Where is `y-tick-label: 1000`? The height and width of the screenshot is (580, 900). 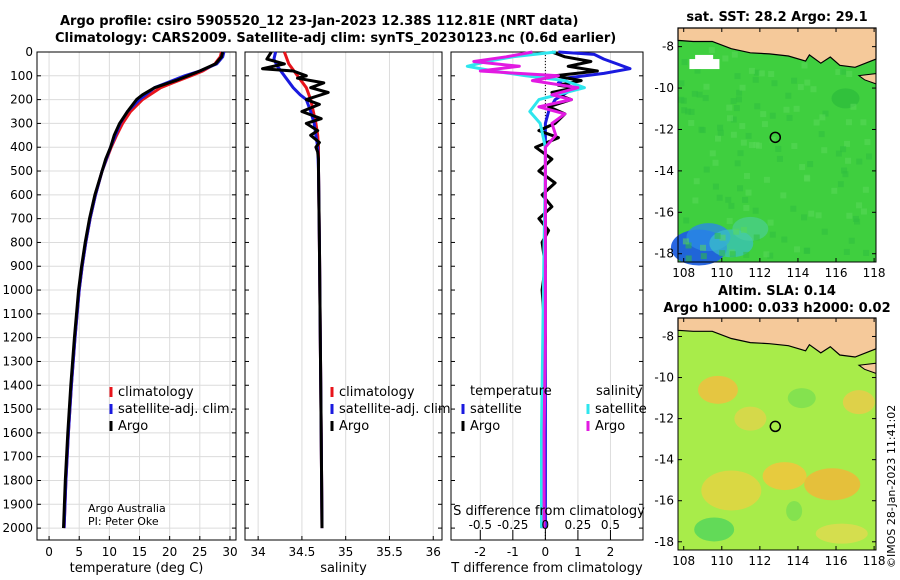
y-tick-label: 1000 is located at coordinates (17, 290).